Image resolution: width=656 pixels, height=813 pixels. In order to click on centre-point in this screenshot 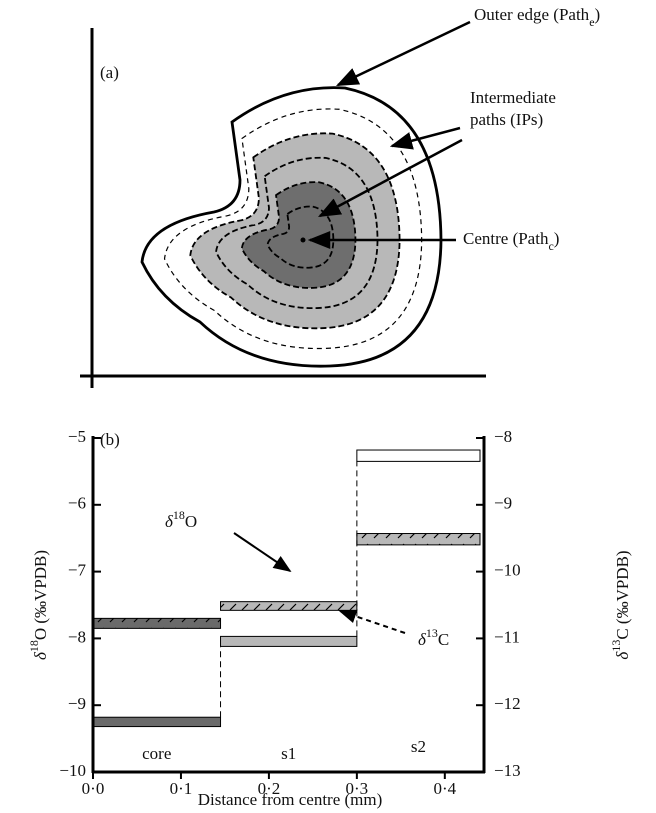, I will do `click(303, 240)`.